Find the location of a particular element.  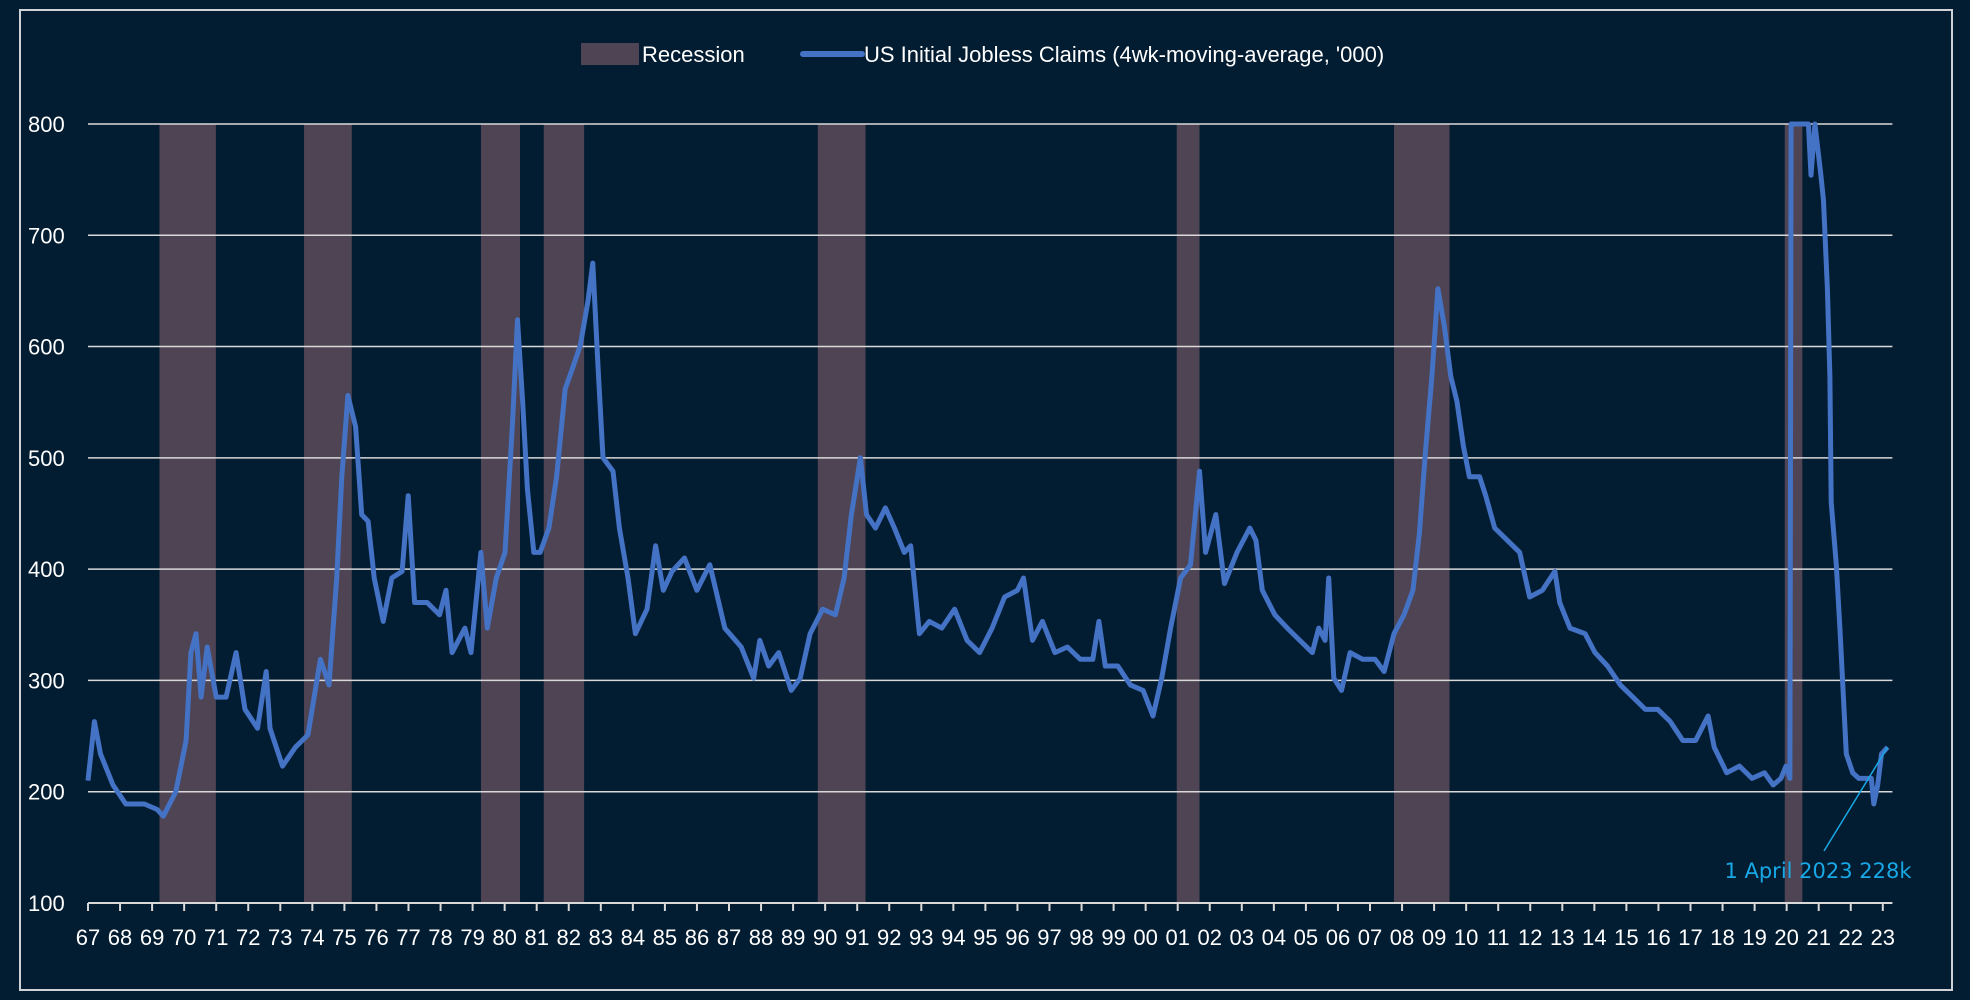

x-tick-label: 19 is located at coordinates (1754, 937).